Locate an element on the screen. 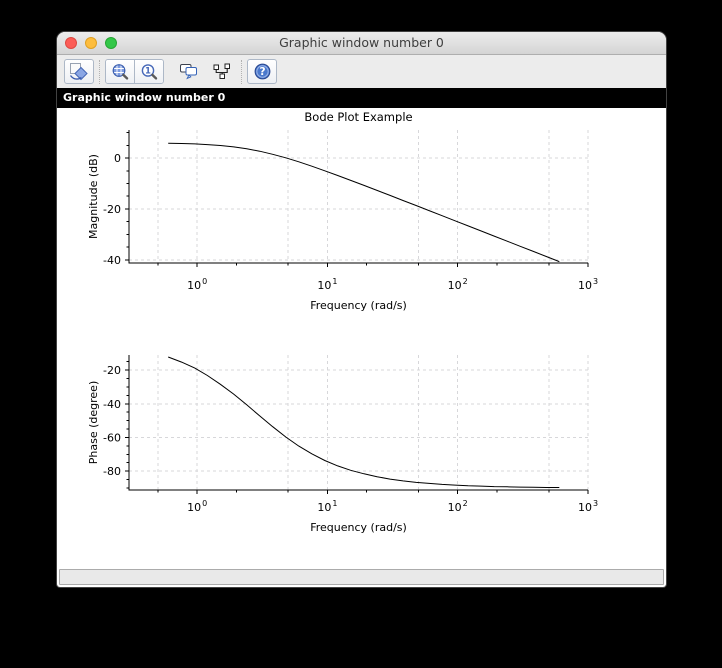  zoom-original-icon: 1 is located at coordinates (149, 71).